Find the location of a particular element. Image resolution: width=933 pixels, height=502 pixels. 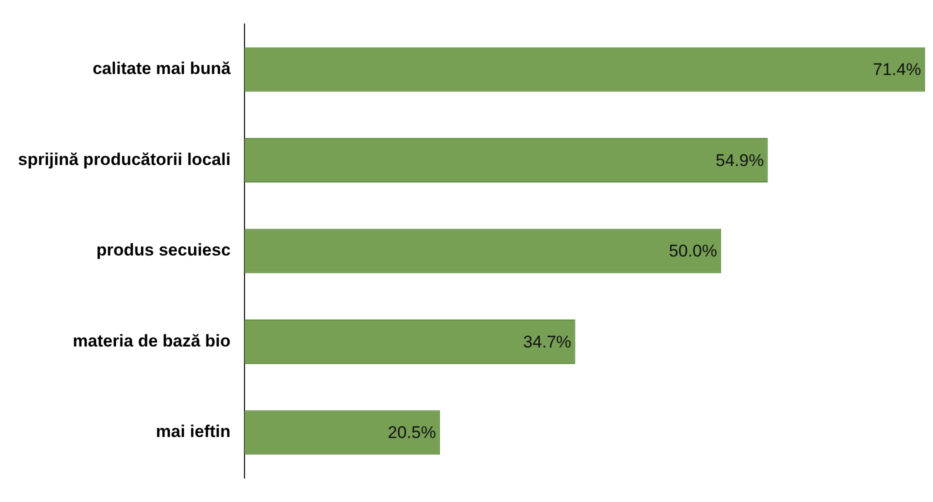

y-tick-label: produs secuiesc is located at coordinates (163, 250).